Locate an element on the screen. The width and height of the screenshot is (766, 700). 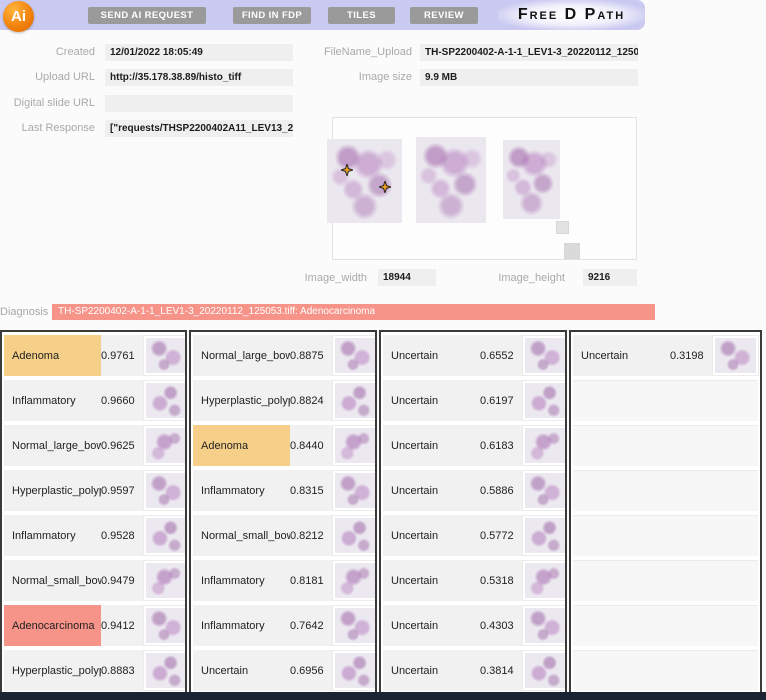
classification-row: Adenoma 0.8440 is located at coordinates (284, 445).